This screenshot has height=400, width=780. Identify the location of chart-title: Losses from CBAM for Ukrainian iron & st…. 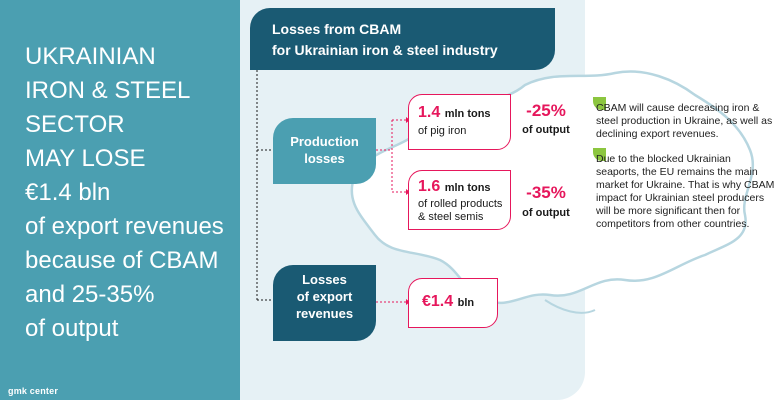
(402, 39).